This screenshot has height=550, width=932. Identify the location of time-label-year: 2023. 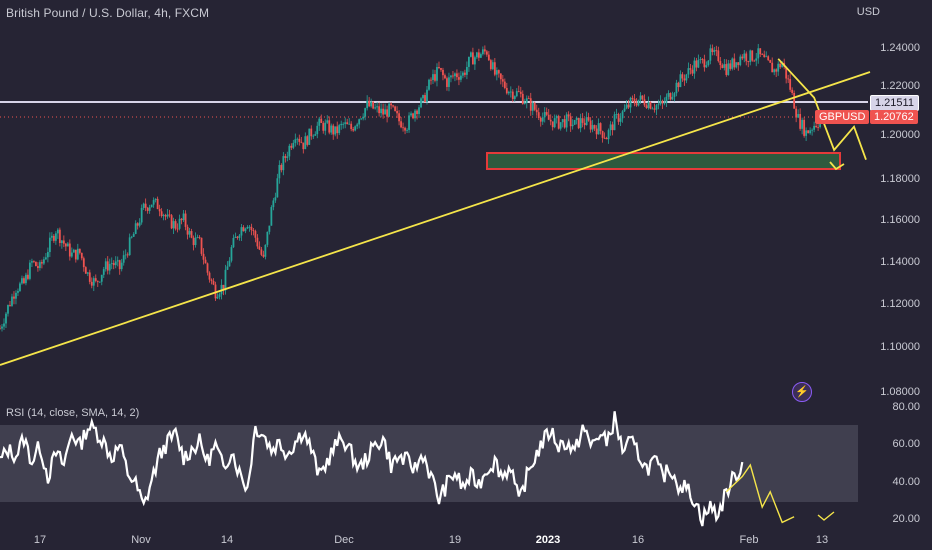
(548, 540).